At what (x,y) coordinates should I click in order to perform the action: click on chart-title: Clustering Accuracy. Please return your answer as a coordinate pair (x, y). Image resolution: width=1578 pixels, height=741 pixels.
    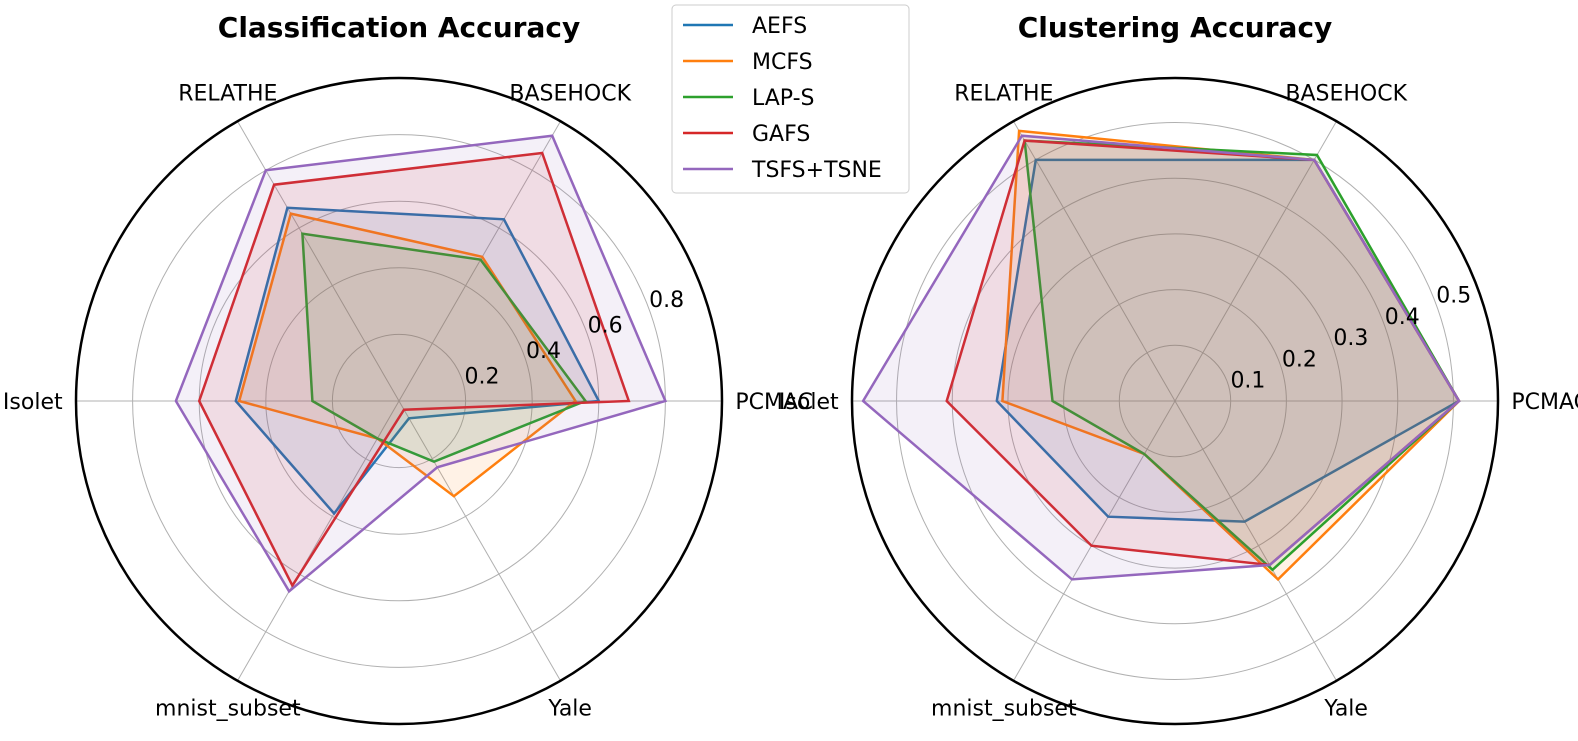
    Looking at the image, I should click on (1175, 27).